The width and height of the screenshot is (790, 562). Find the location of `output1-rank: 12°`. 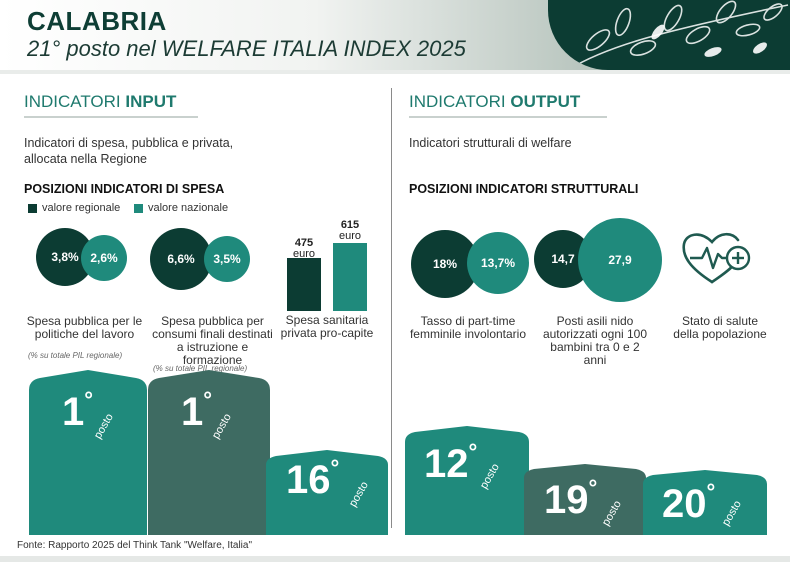

output1-rank: 12° is located at coordinates (450, 462).